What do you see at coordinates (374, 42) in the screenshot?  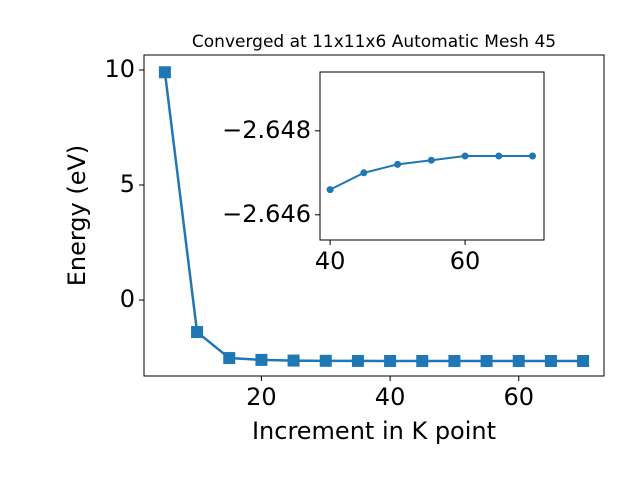 I see `chart-title: Converged at 11x11x6 Automatic Mesh 45` at bounding box center [374, 42].